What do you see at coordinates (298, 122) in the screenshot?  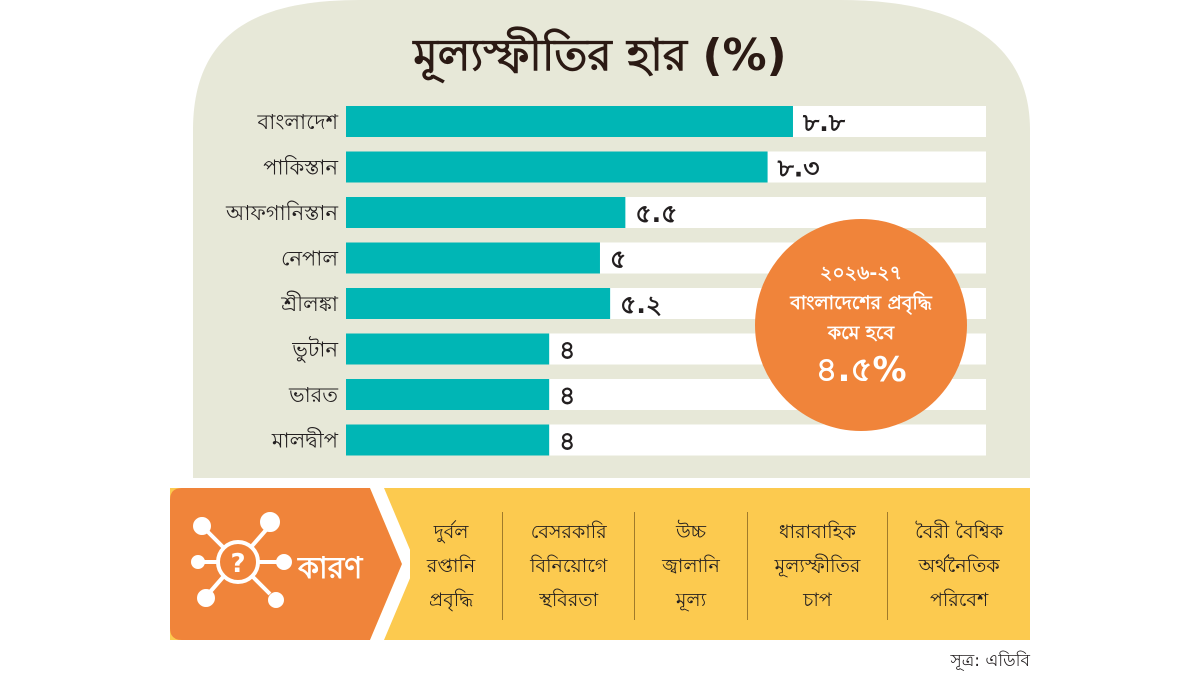 I see `category-label: বাংলাদেশ` at bounding box center [298, 122].